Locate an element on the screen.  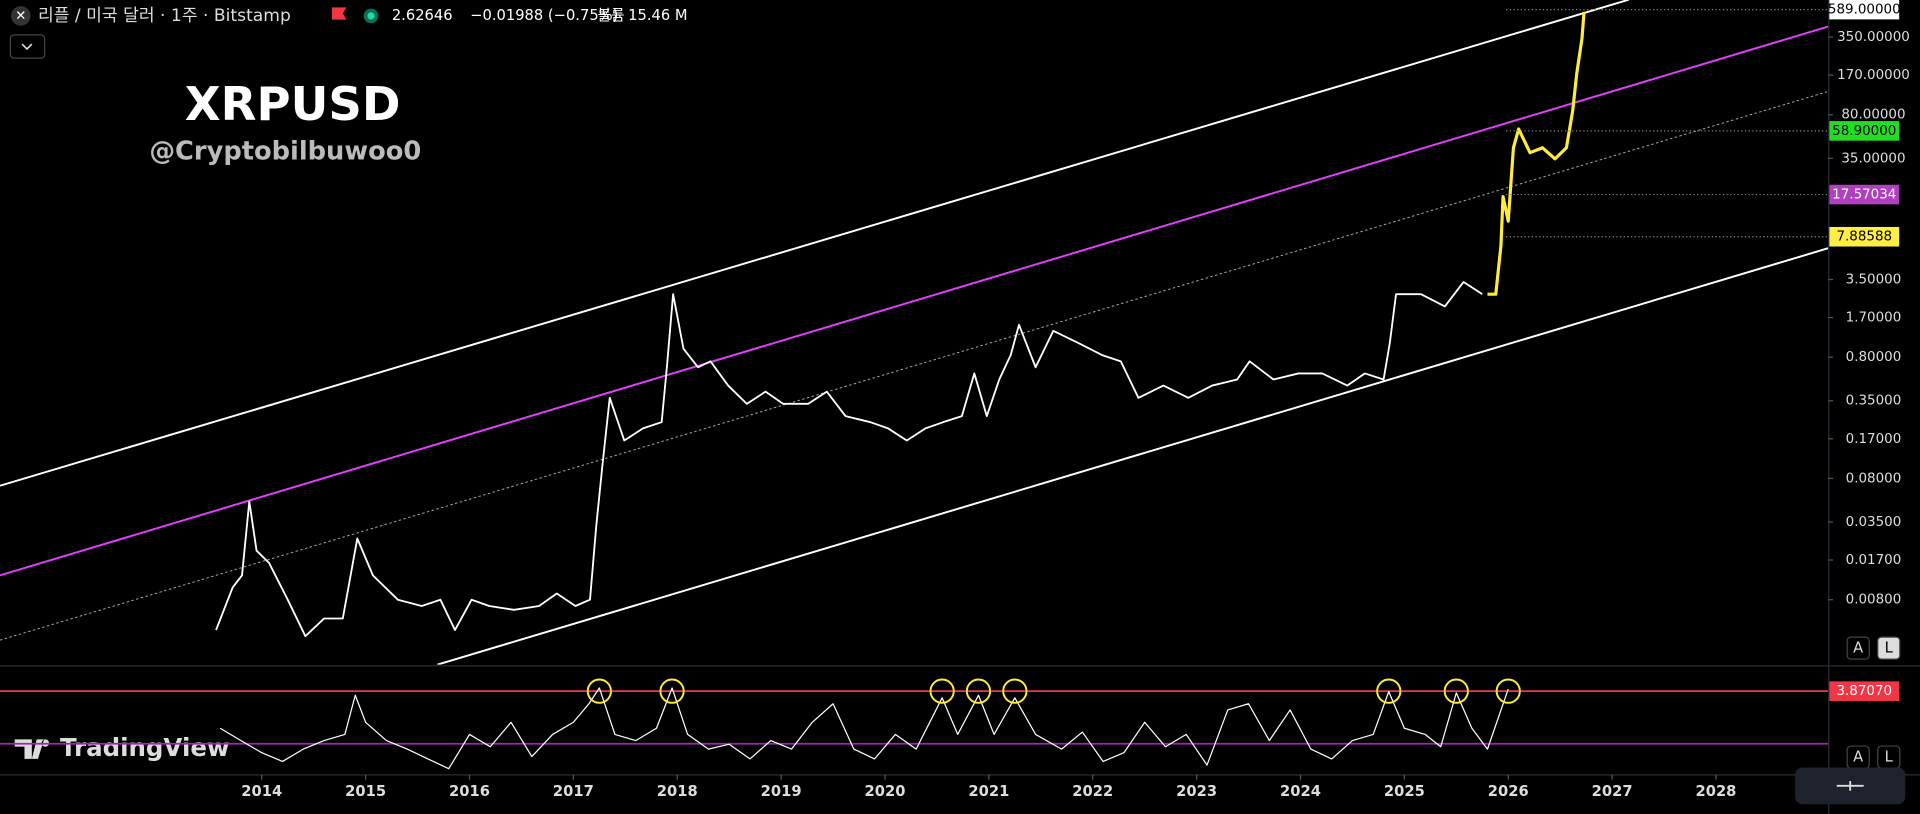
y-tick-label: 350.00000 is located at coordinates (1873, 37).